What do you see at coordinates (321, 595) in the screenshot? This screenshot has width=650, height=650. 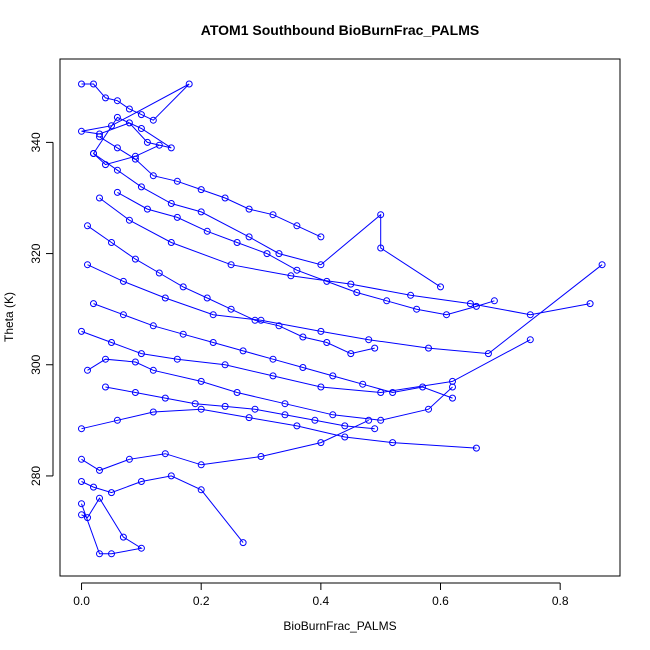 I see `x-axis: 0.0 0.2 0.4 0.6 0.8` at bounding box center [321, 595].